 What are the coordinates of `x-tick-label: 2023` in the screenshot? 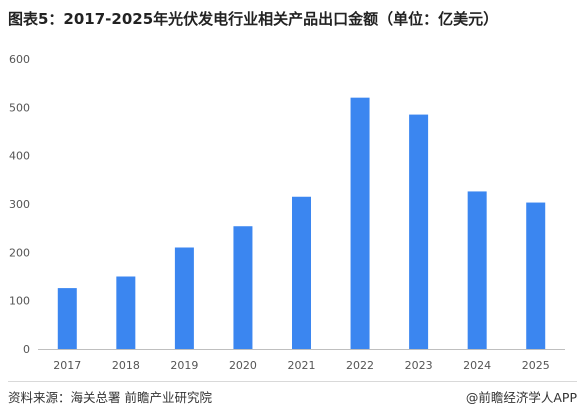 It's located at (419, 365).